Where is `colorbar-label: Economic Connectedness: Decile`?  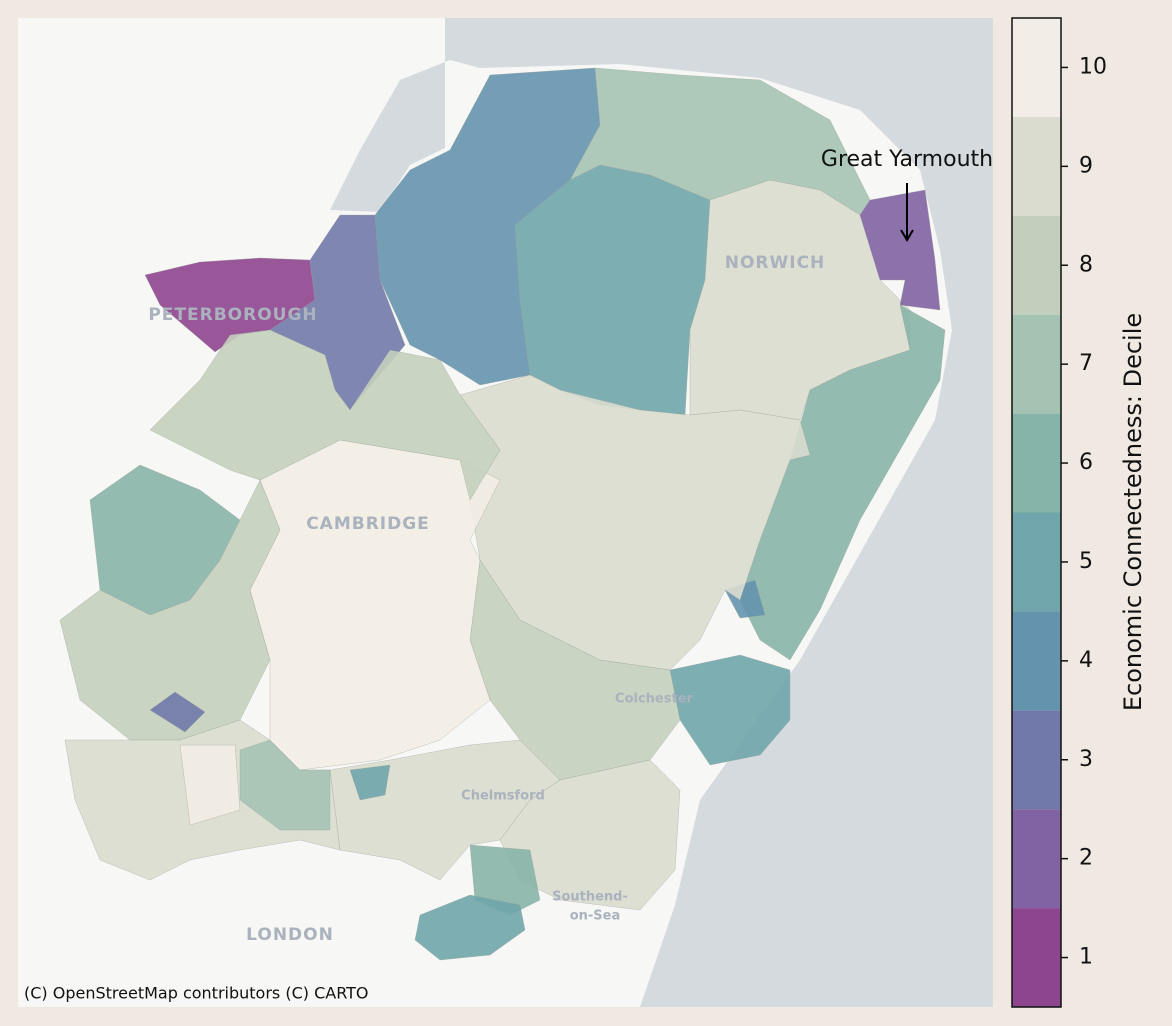
colorbar-label: Economic Connectedness: Decile is located at coordinates (1133, 512).